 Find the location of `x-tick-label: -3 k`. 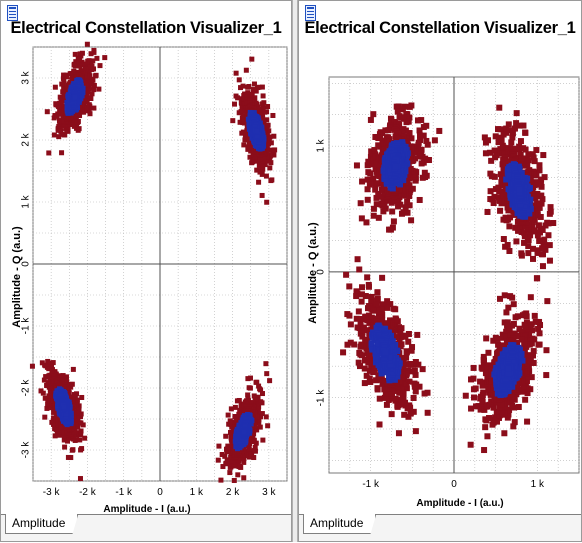

x-tick-label: -3 k is located at coordinates (51, 492).